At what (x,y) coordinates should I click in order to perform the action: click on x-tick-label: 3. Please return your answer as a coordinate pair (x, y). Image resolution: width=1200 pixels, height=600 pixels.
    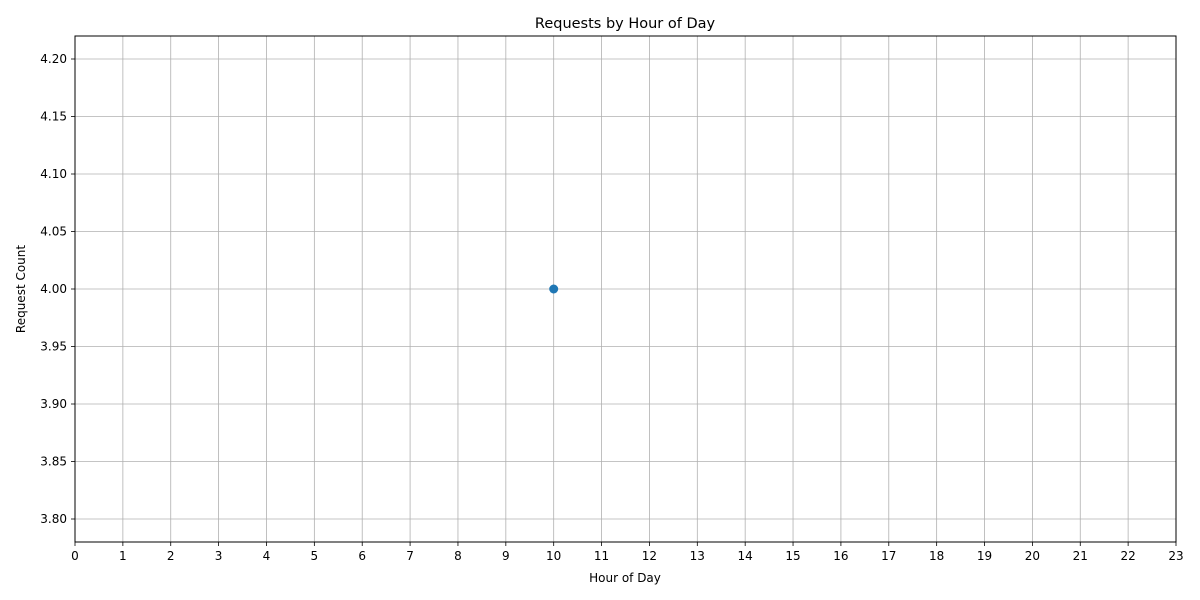
    Looking at the image, I should click on (219, 556).